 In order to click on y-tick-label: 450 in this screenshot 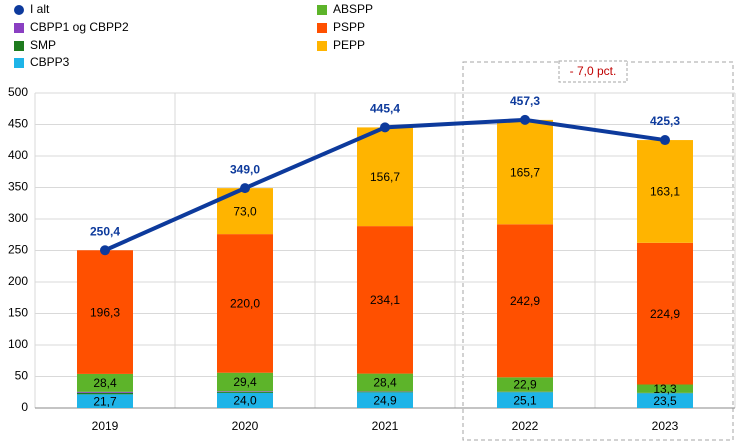, I will do `click(18, 124)`.